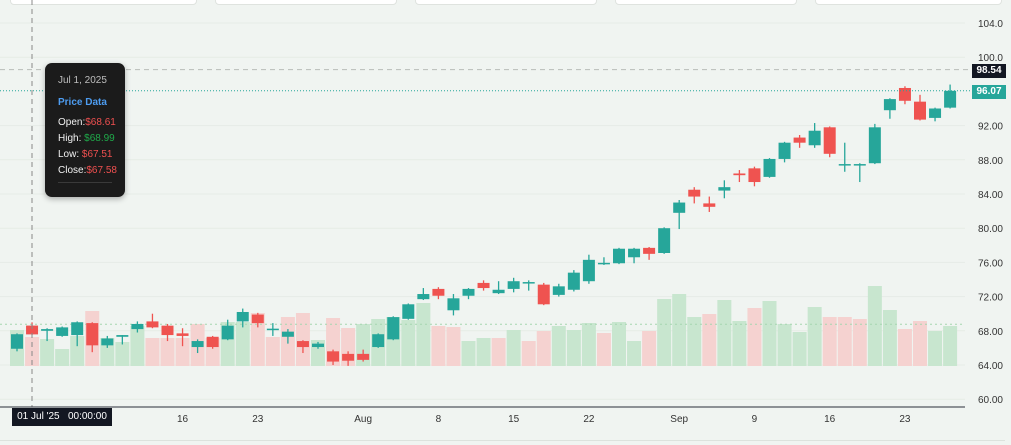 This screenshot has width=1011, height=445. I want to click on y-tick-label: 64.00, so click(990, 366).